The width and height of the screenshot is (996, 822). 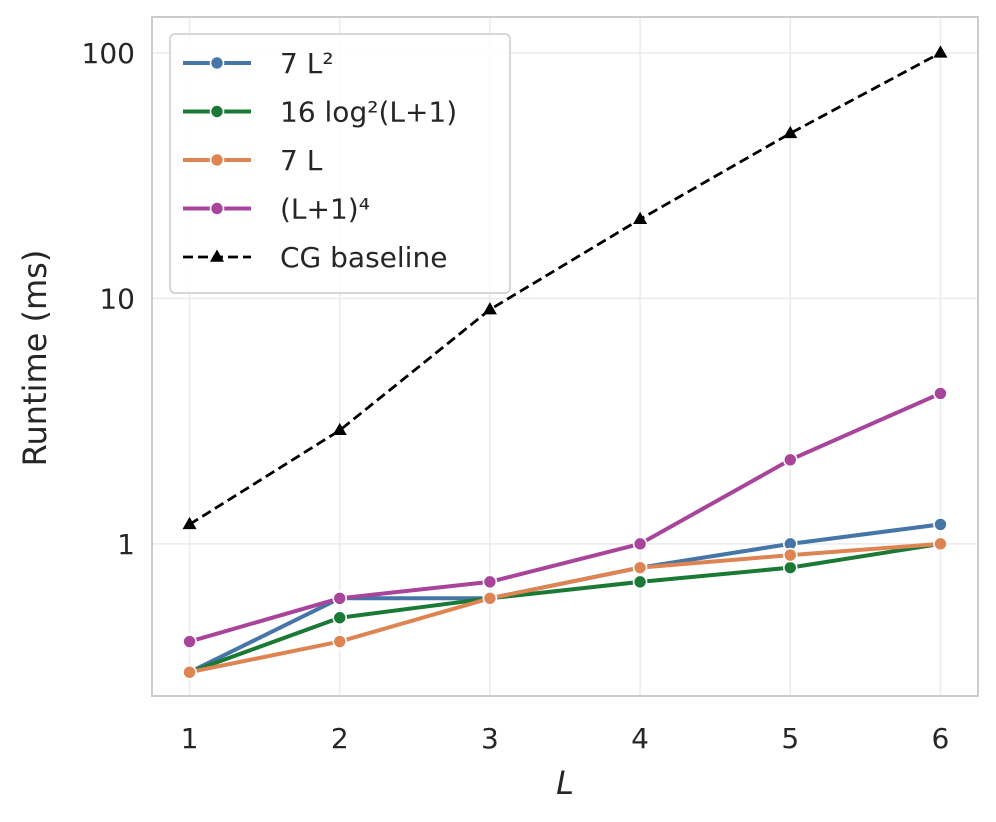 I want to click on x-tick-label: 1, so click(x=190, y=738).